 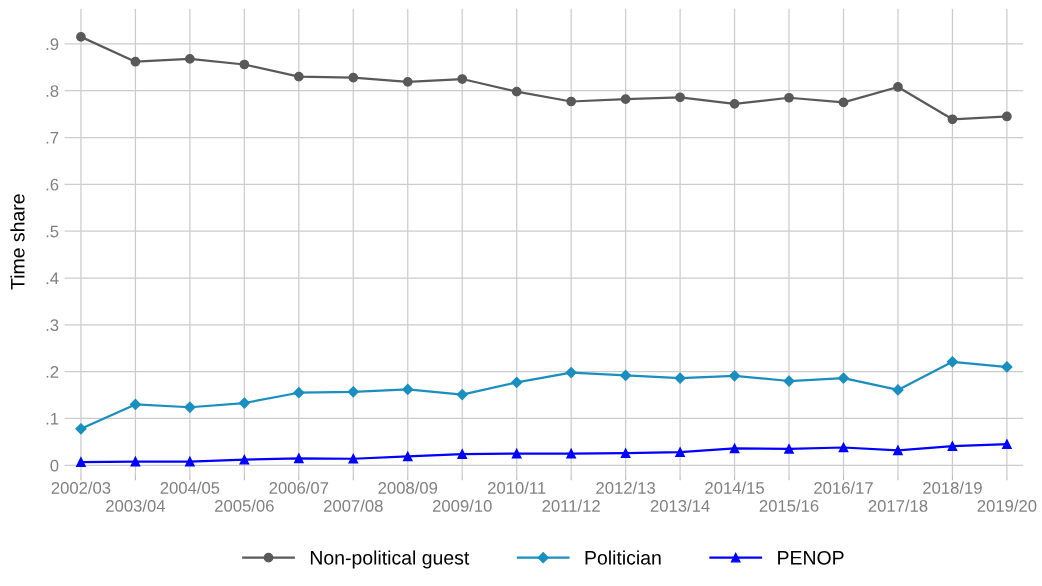 I want to click on x-tick-label: 2015/16, so click(x=789, y=505).